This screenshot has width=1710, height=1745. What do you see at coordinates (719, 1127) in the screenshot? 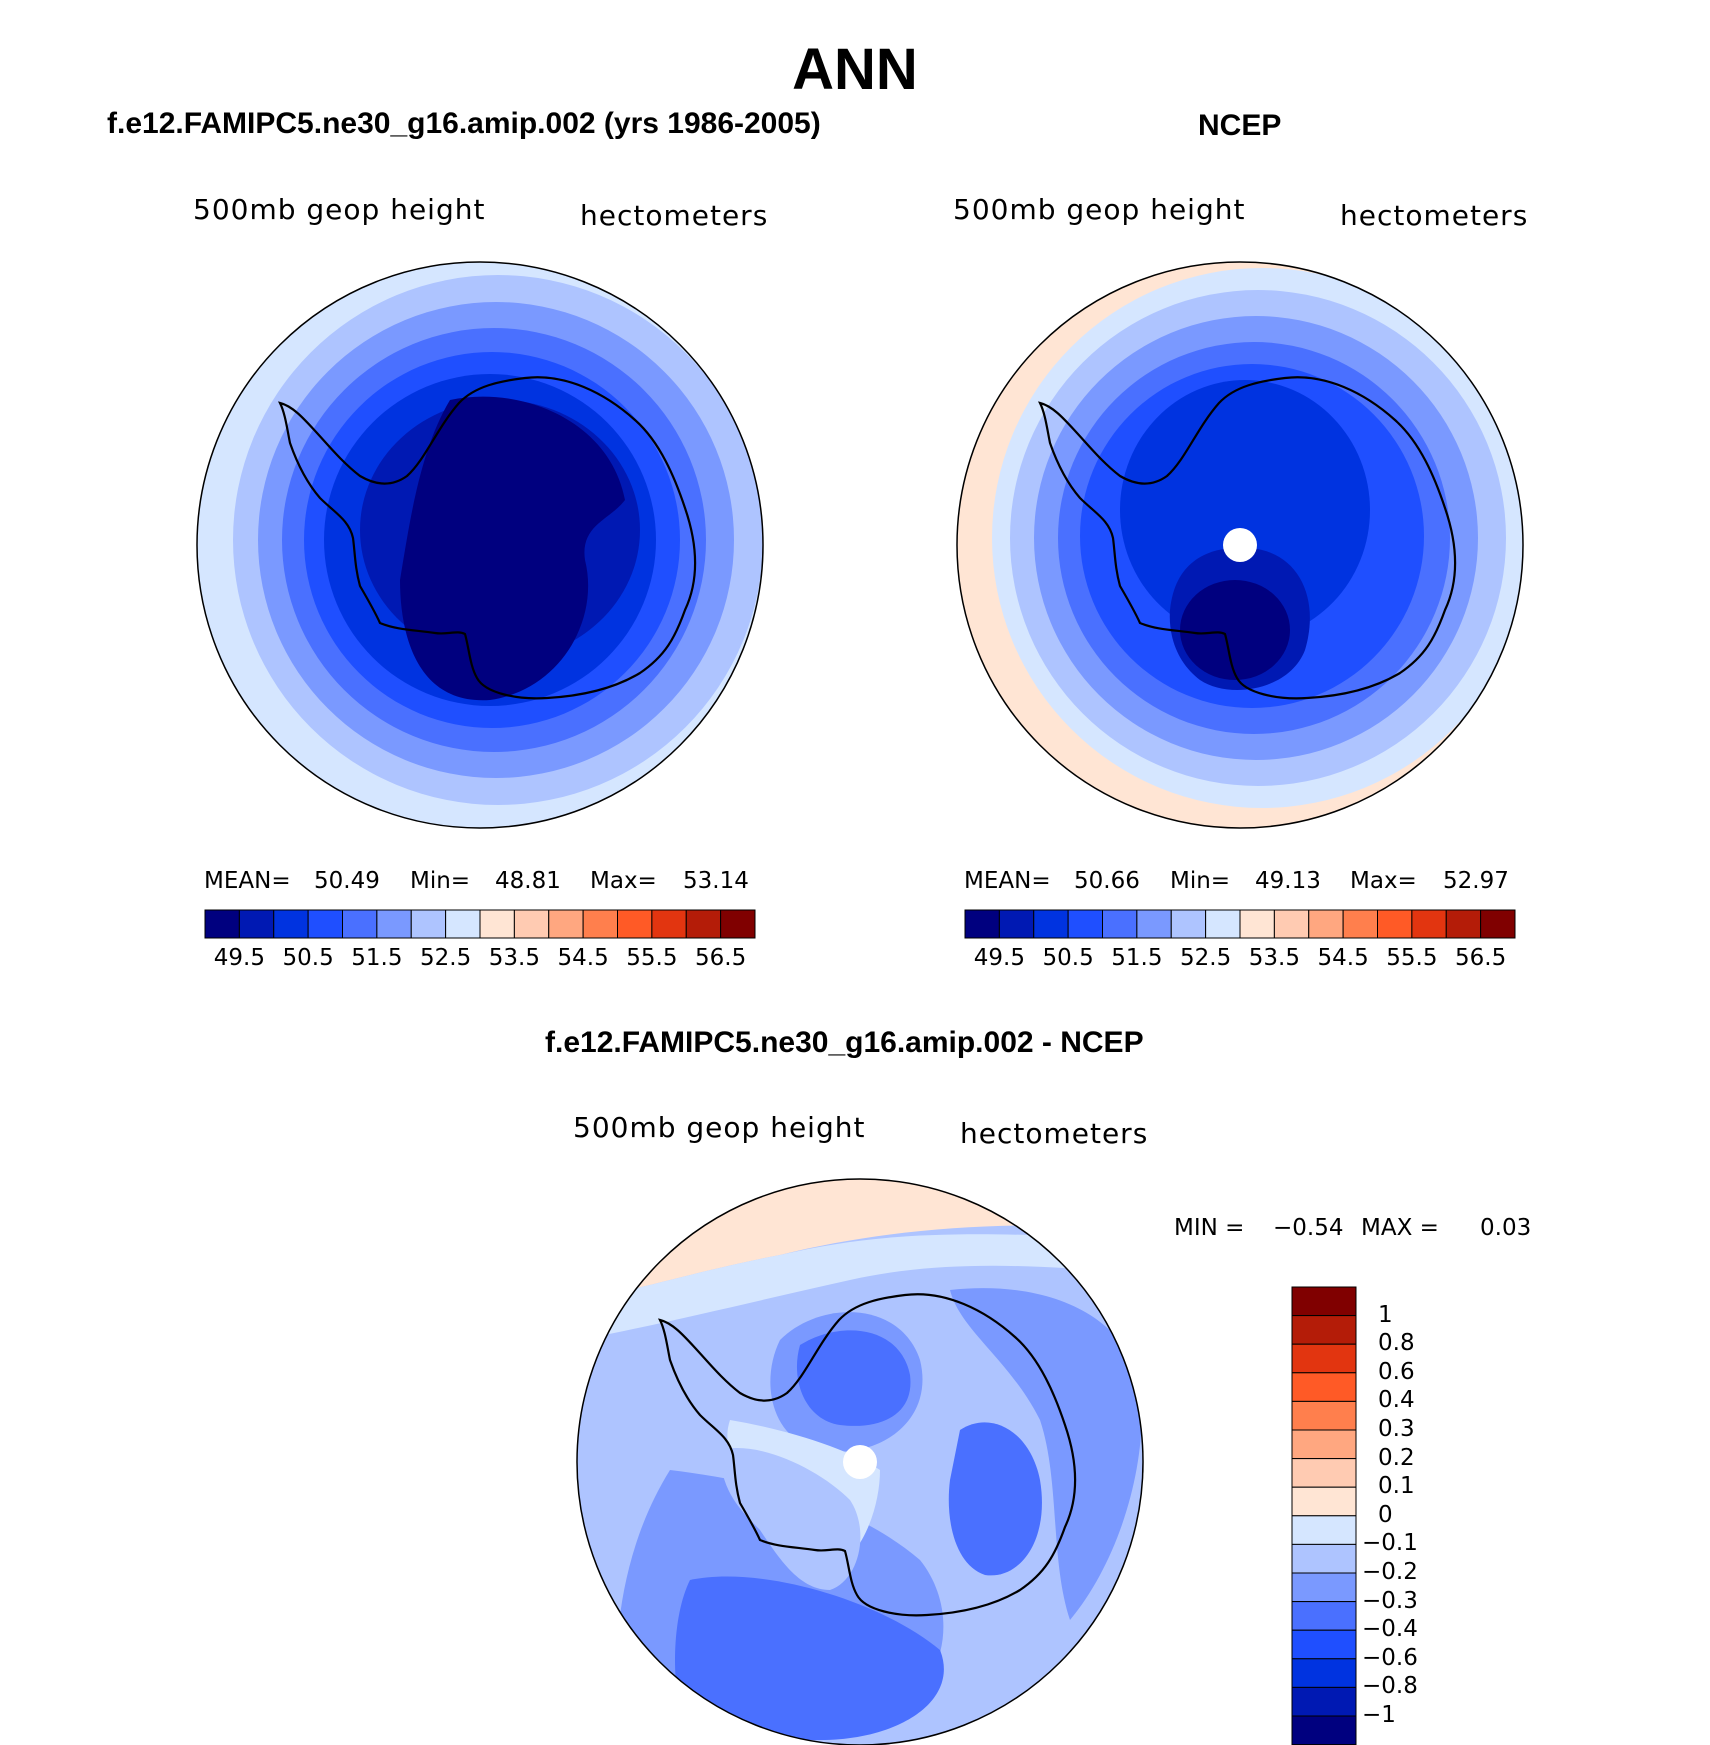
I see `panel-3-variable-label: 500mb geop height` at bounding box center [719, 1127].